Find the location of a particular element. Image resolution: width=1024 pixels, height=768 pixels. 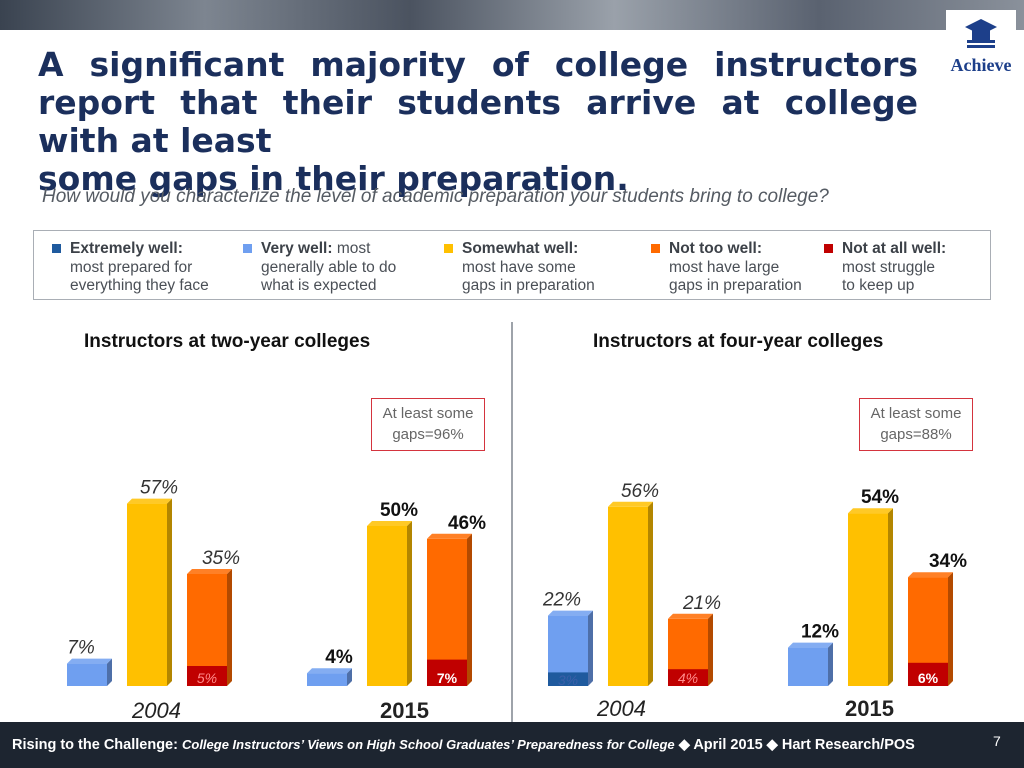

data-label-very-well: 7% is located at coordinates (81, 648).